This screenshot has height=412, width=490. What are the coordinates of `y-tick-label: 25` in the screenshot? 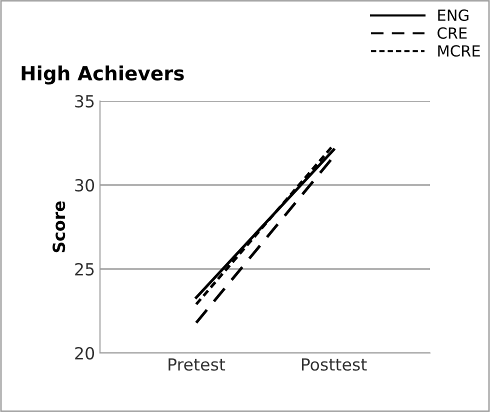 It's located at (84, 269).